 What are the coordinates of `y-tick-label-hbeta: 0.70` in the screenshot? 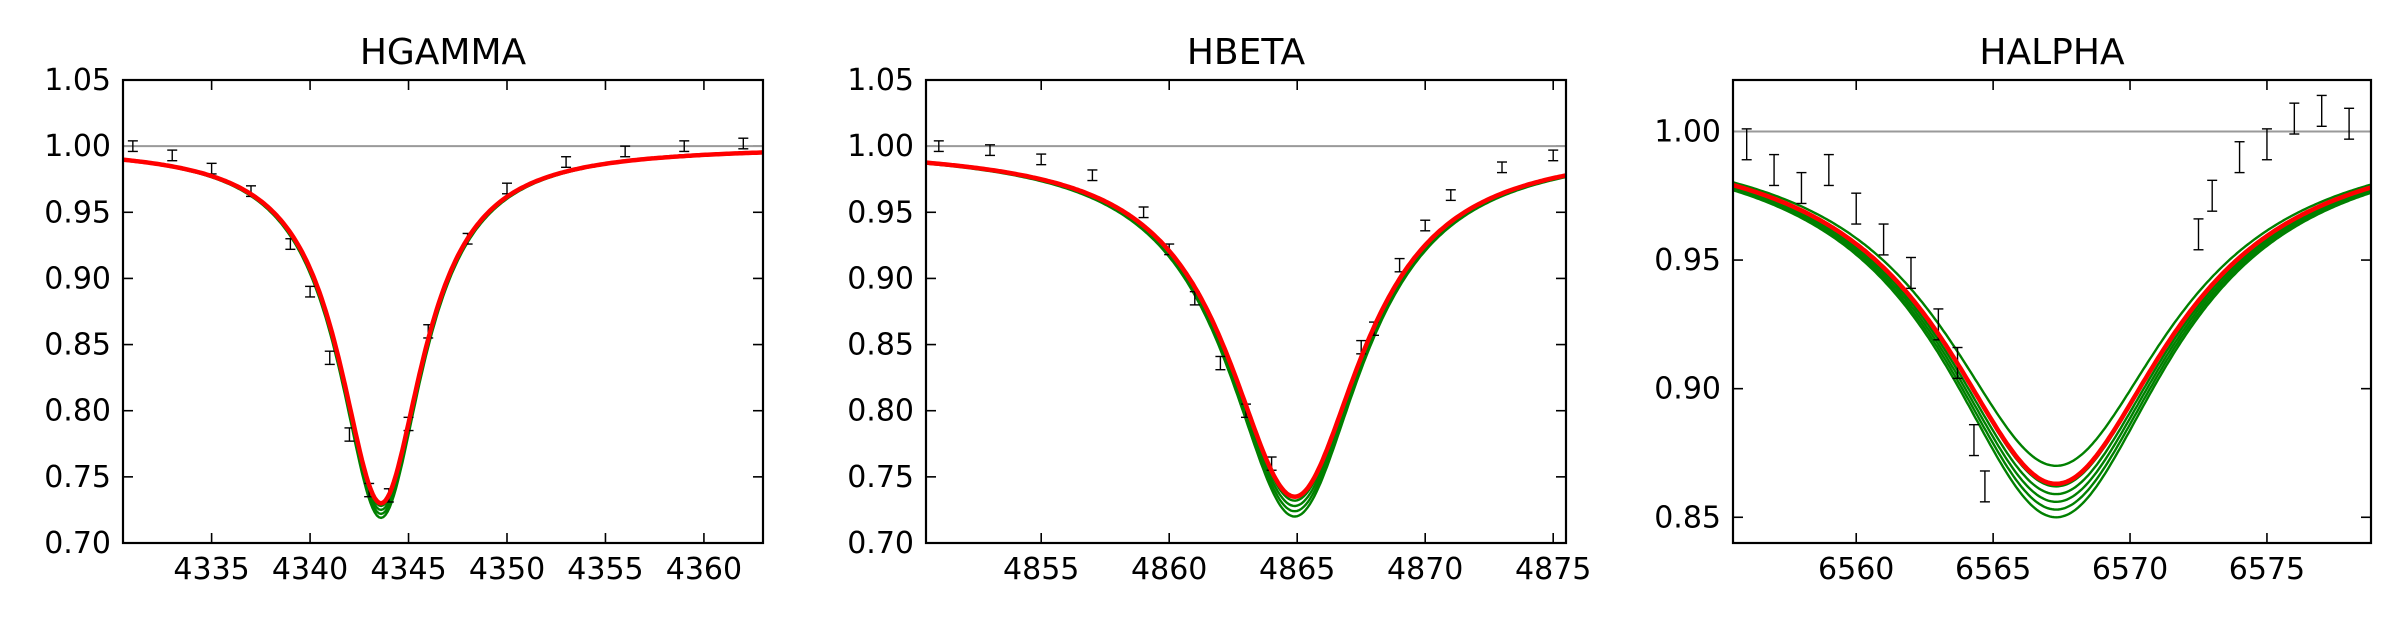 It's located at (880, 543).